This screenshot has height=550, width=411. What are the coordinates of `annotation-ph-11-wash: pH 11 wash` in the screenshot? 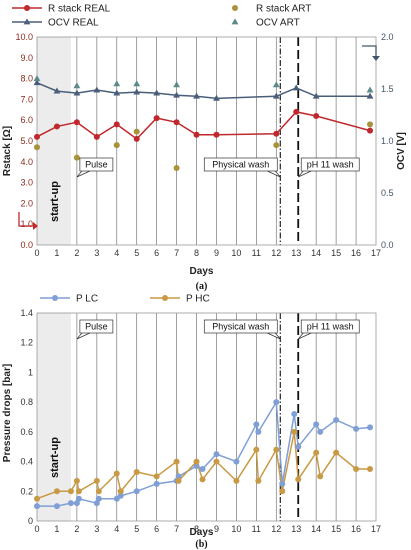 It's located at (328, 167).